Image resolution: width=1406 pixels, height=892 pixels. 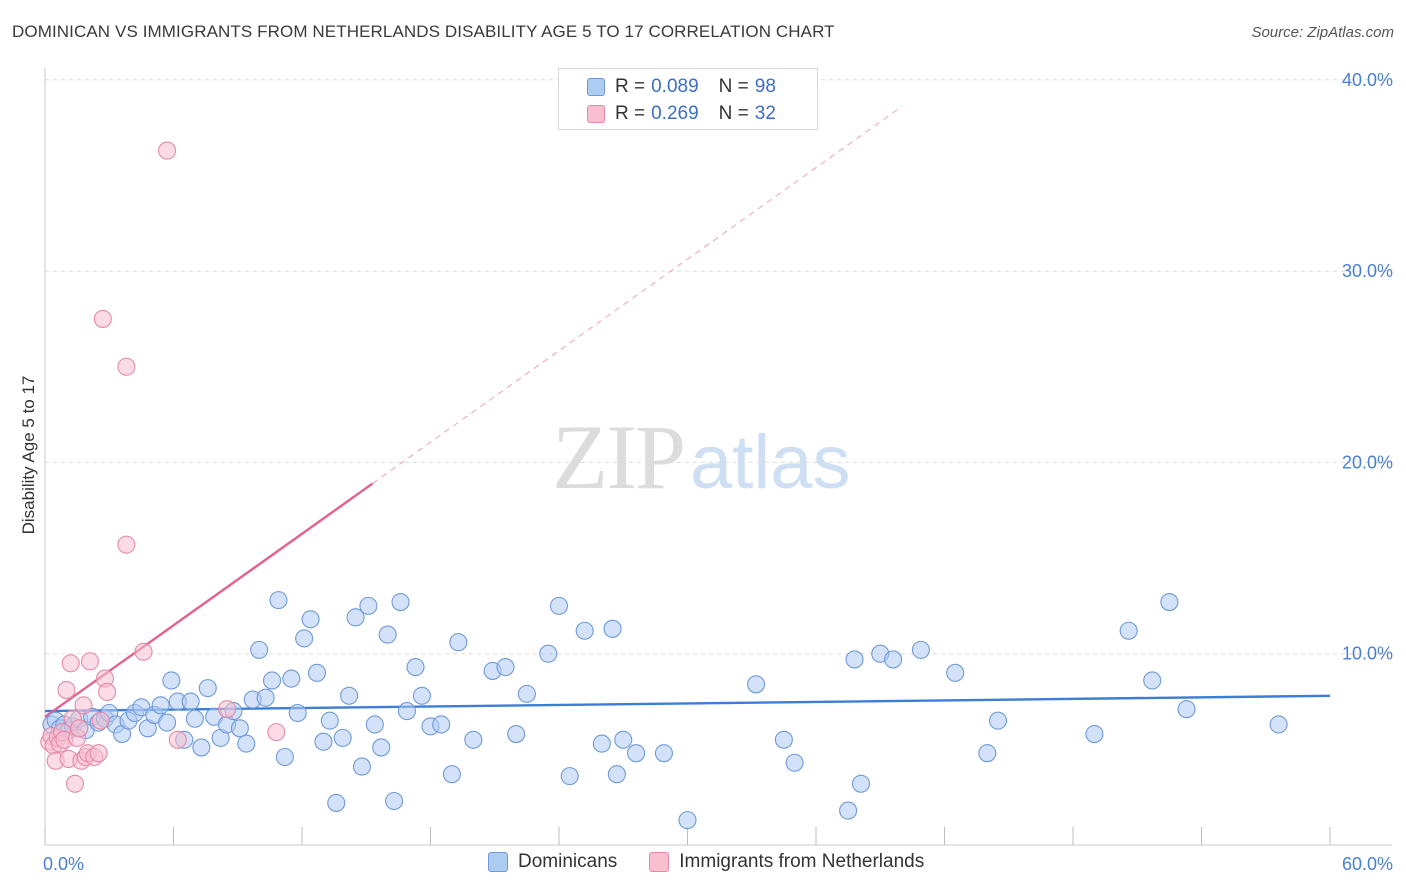 I want to click on legend-n-value: 32, so click(x=765, y=113).